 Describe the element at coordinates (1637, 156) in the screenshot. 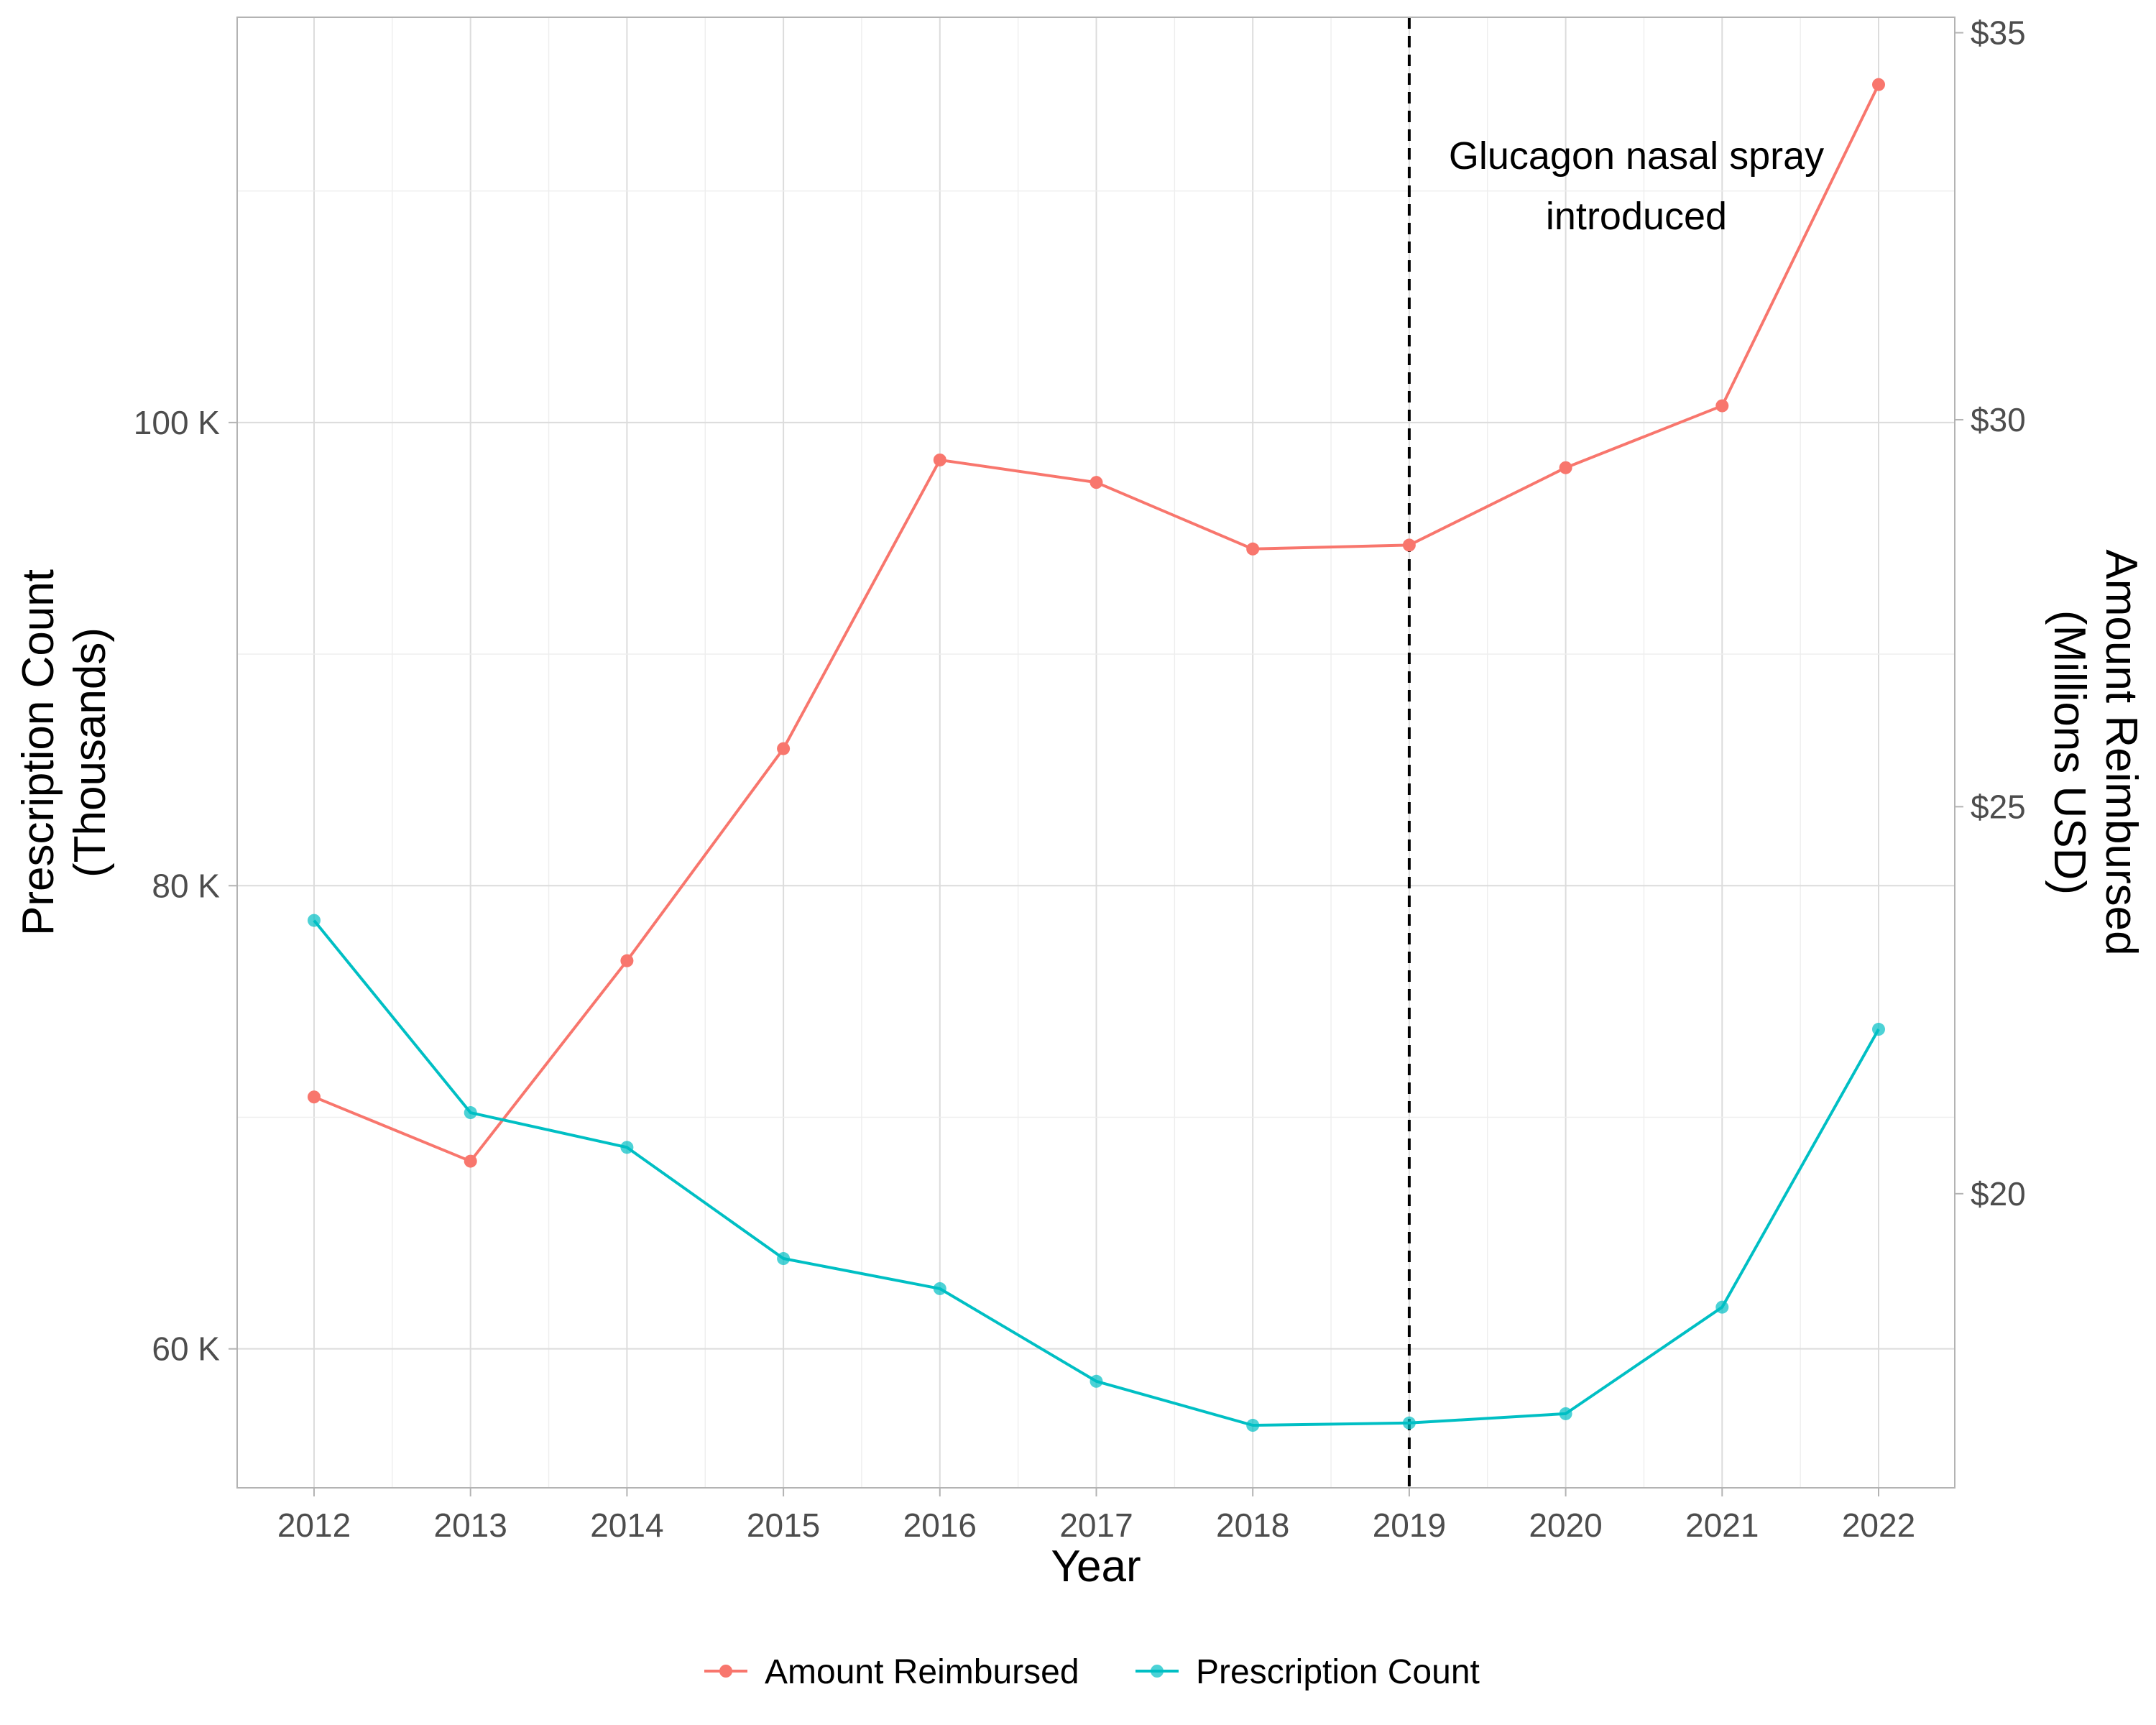

I see `annotation-label: Glucagon nasal spray` at that location.